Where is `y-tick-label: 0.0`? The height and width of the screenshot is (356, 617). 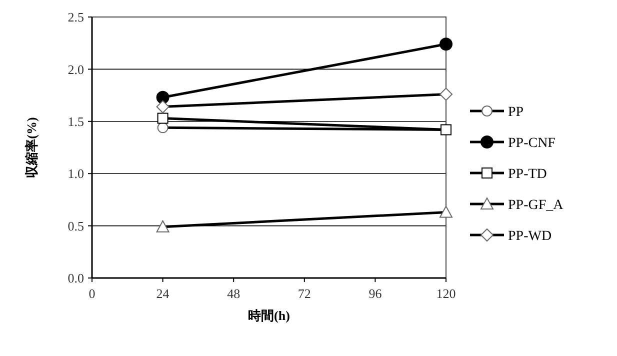
y-tick-label: 0.0 is located at coordinates (76, 278).